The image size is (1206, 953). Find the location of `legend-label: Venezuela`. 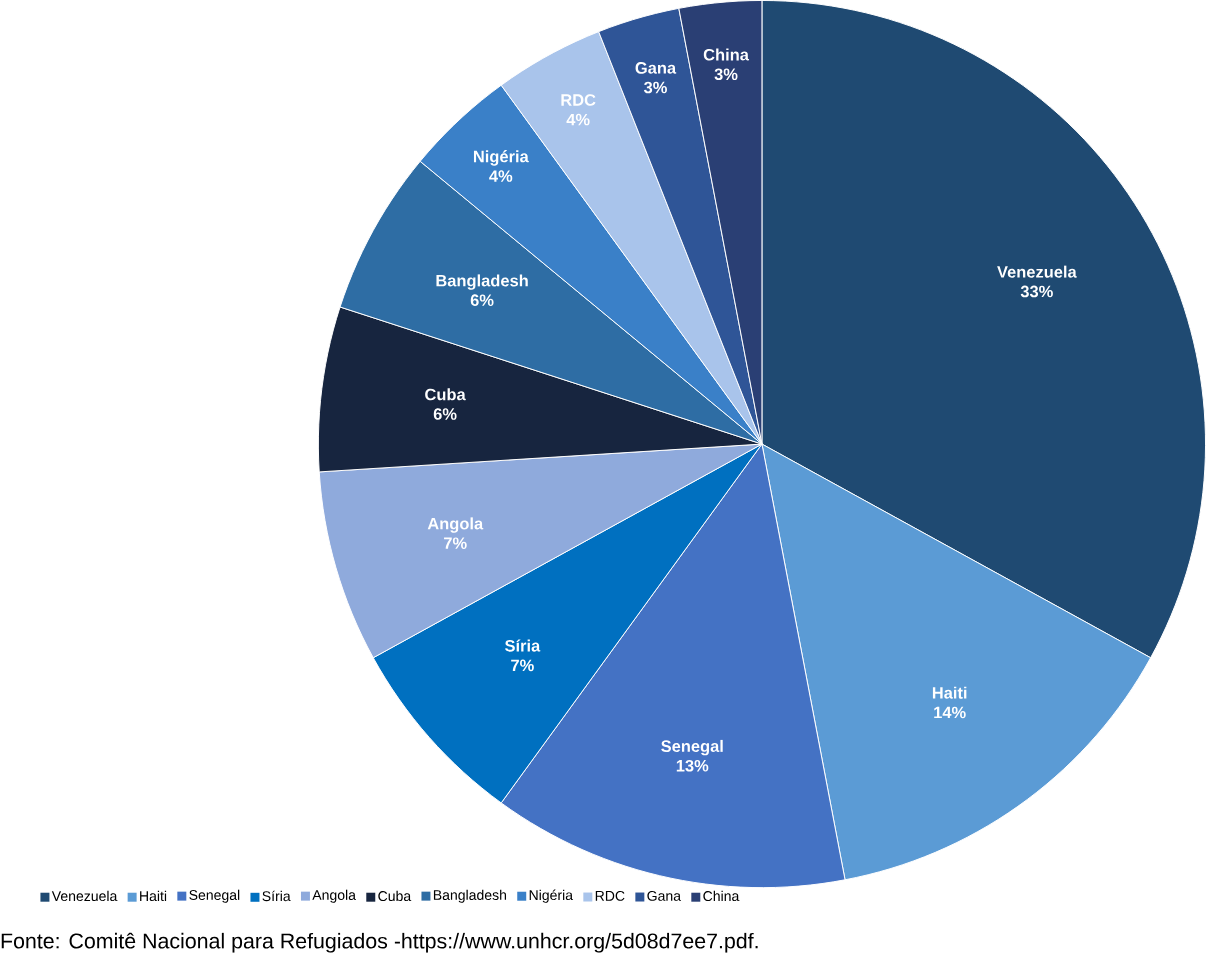

legend-label: Venezuela is located at coordinates (84, 896).